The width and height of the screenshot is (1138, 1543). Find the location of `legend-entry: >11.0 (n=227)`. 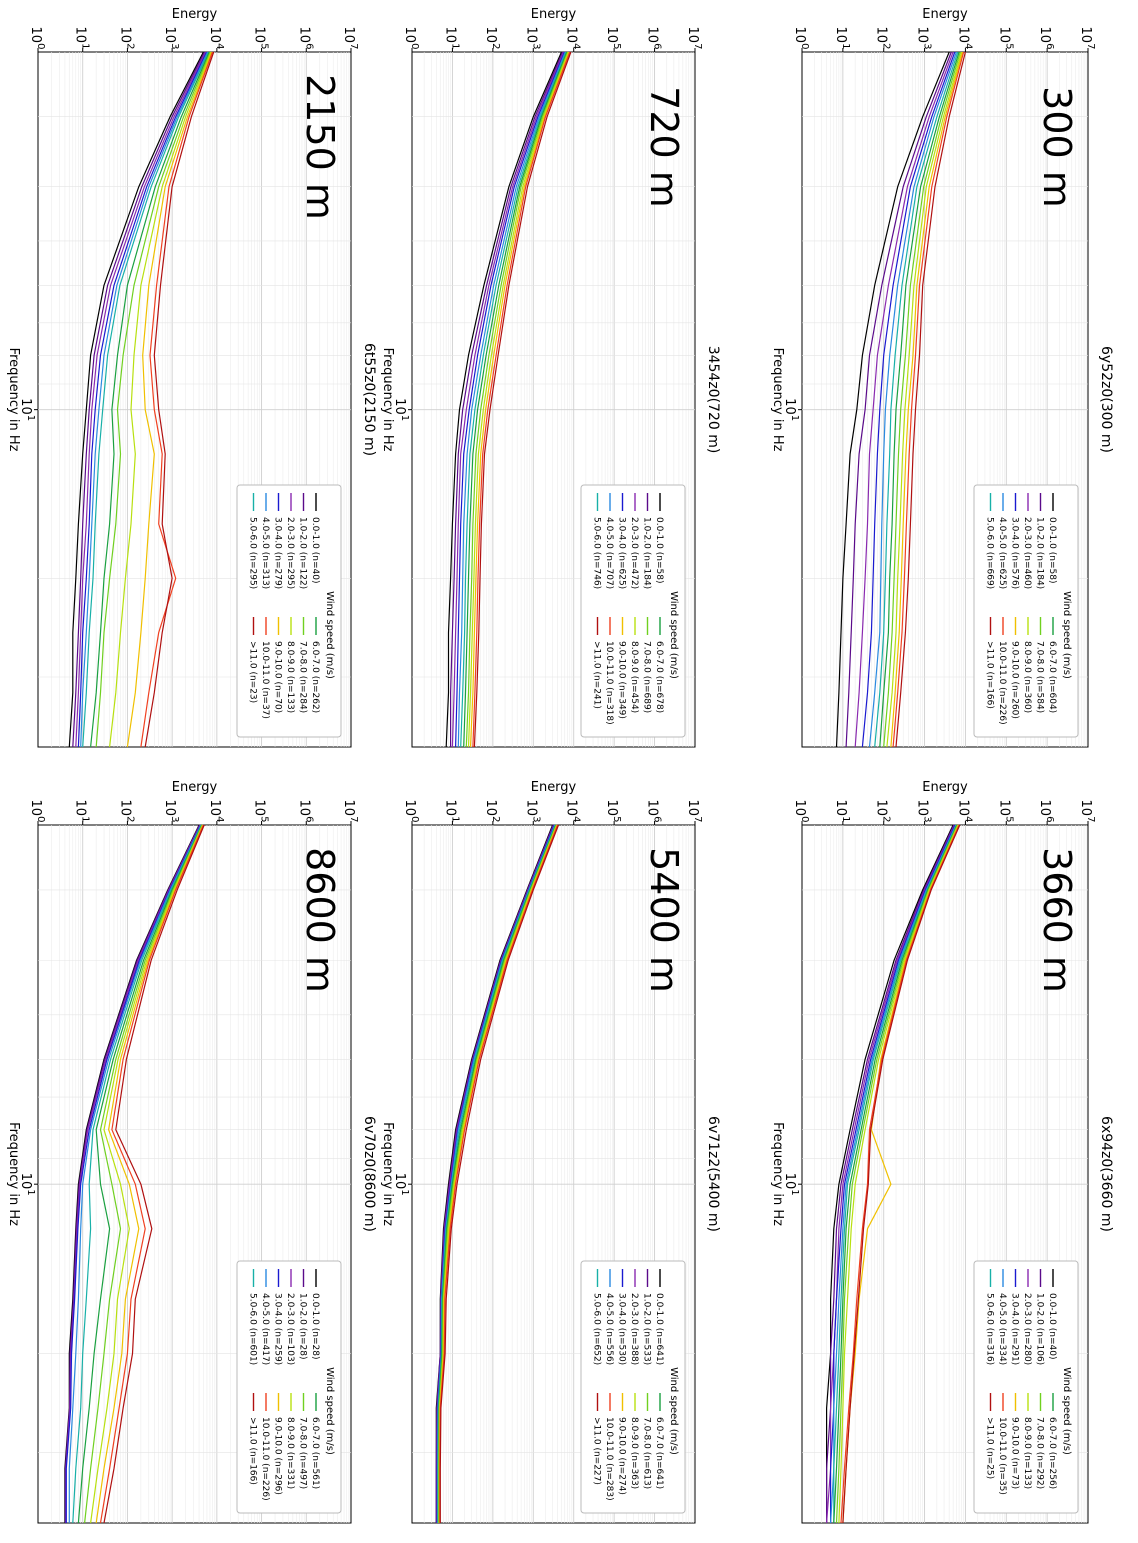

legend-entry: >11.0 (n=227) is located at coordinates (597, 1451).